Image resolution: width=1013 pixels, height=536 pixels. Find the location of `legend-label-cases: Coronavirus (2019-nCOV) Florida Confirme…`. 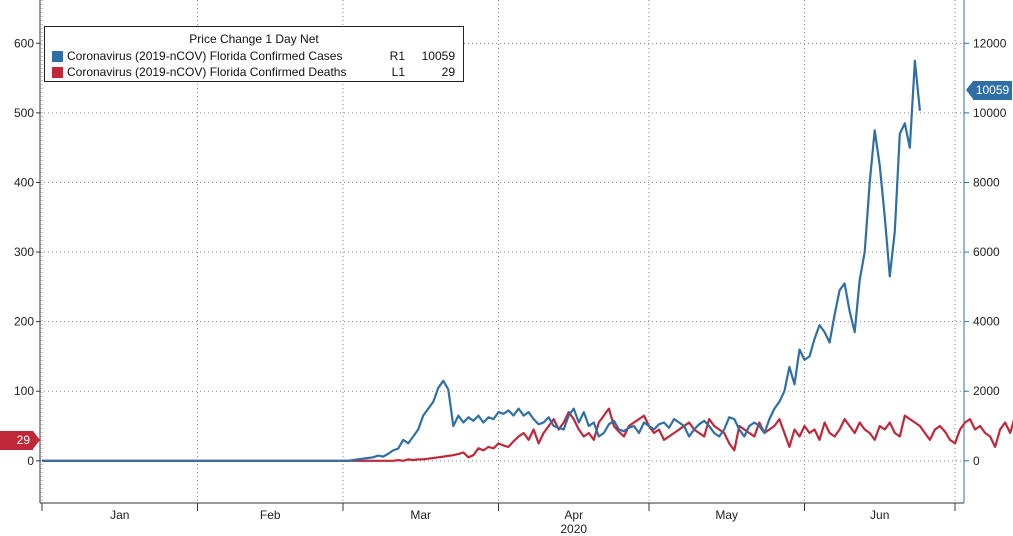

legend-label-cases: Coronavirus (2019-nCOV) Florida Confirme… is located at coordinates (205, 56).